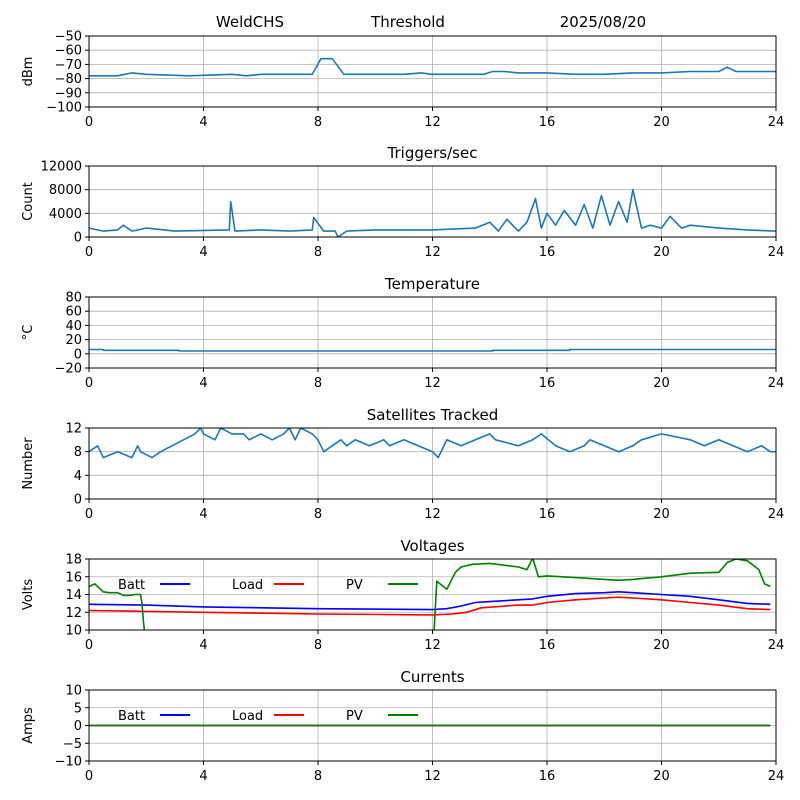  I want to click on y-axis-label: dBm, so click(28, 72).